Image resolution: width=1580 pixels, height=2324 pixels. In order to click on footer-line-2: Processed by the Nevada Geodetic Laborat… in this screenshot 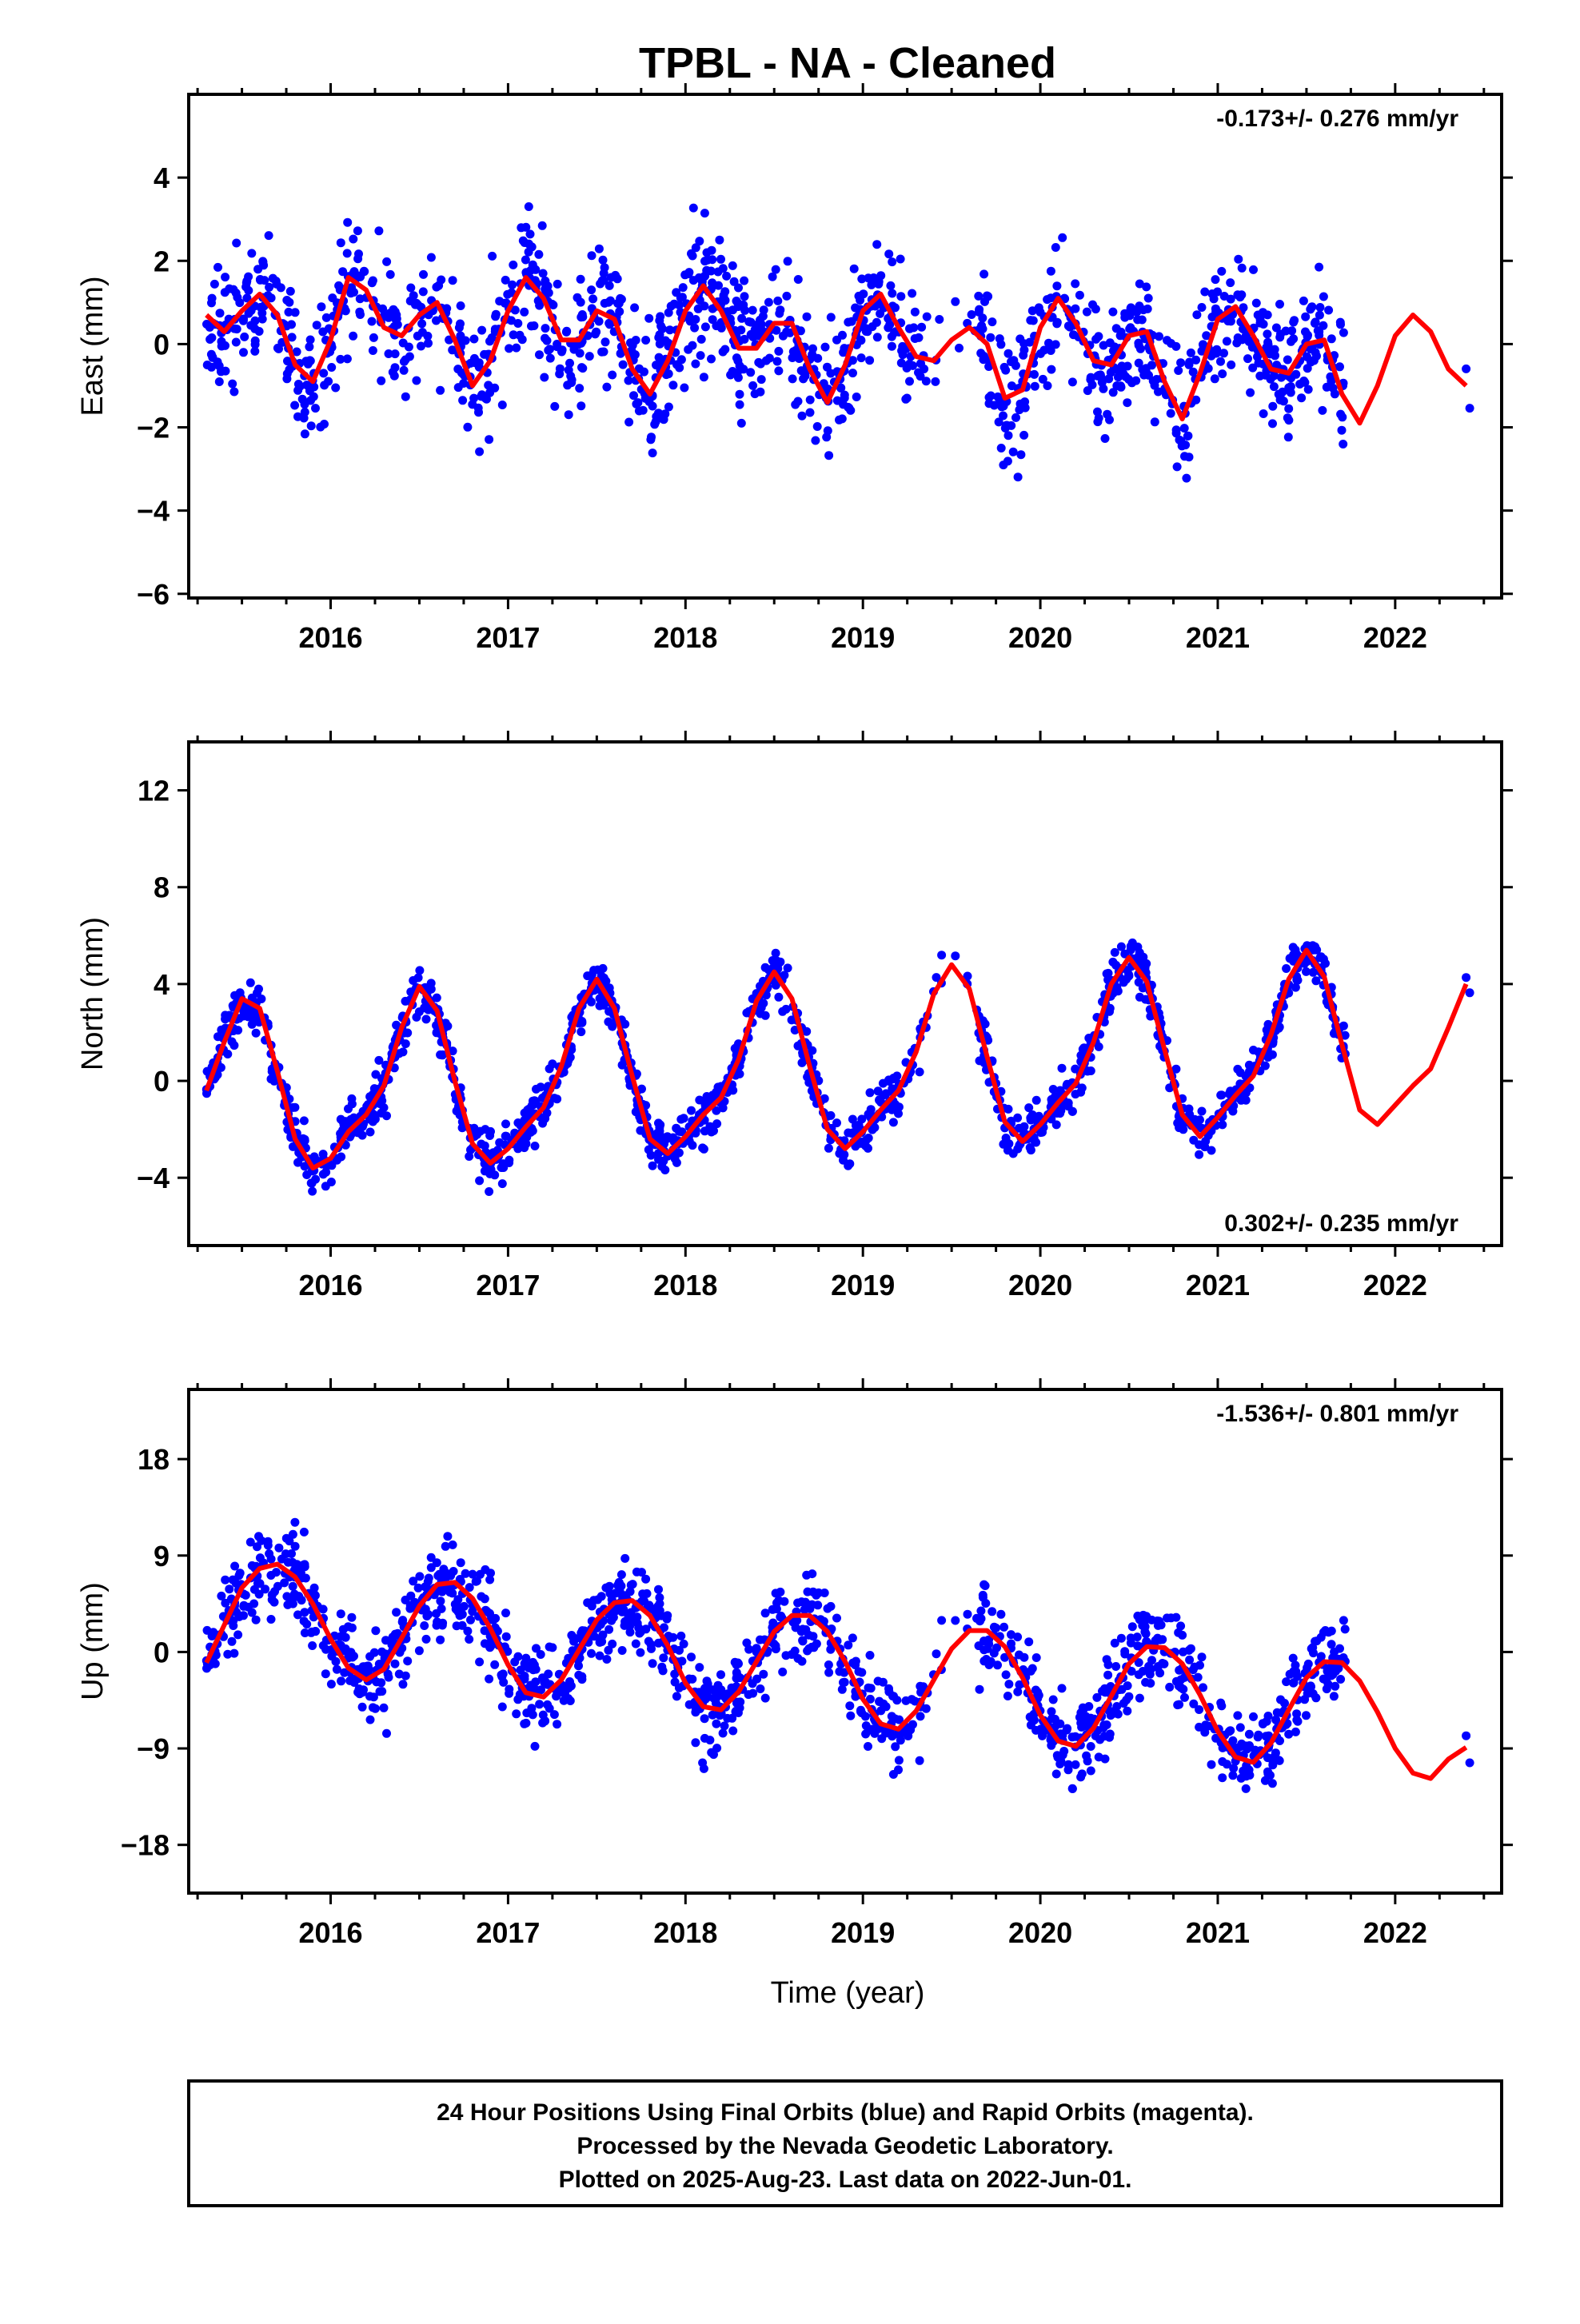, I will do `click(845, 2146)`.